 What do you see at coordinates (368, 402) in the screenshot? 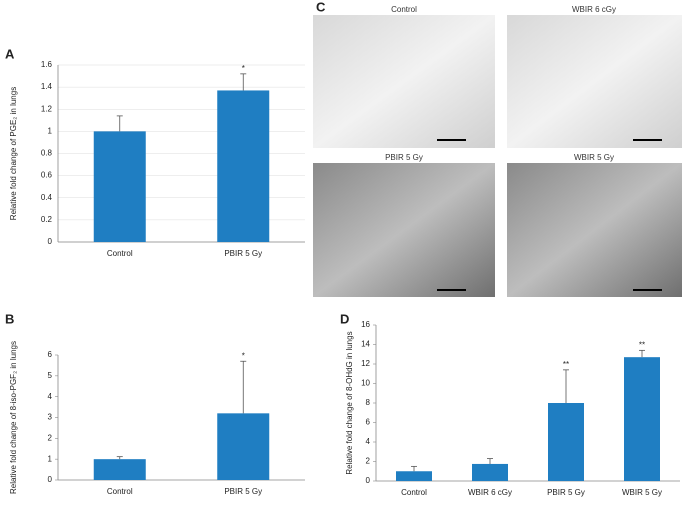
I see `y-tick-label: 8` at bounding box center [368, 402].